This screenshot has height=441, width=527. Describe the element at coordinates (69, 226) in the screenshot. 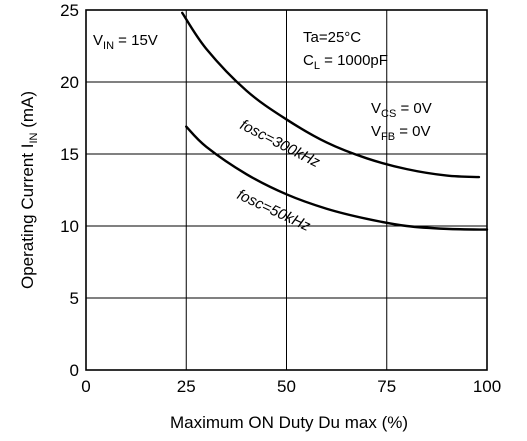

I see `y-tick-label: 10` at that location.